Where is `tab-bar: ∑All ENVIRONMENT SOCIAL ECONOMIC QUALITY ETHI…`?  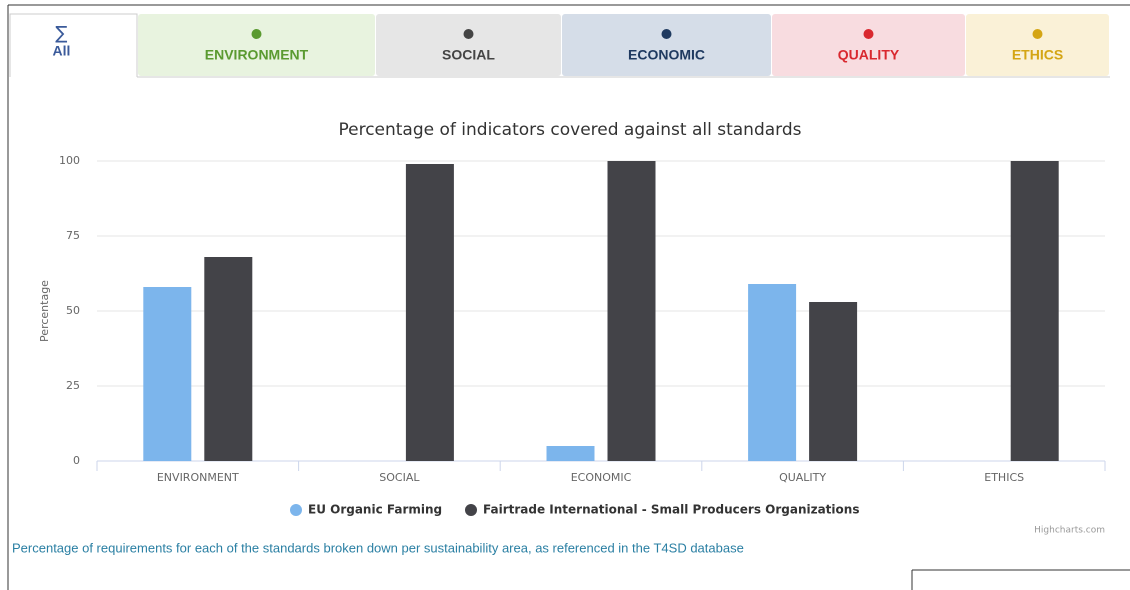 tab-bar: ∑All ENVIRONMENT SOCIAL ECONOMIC QUALITY ETHI… is located at coordinates (559, 45).